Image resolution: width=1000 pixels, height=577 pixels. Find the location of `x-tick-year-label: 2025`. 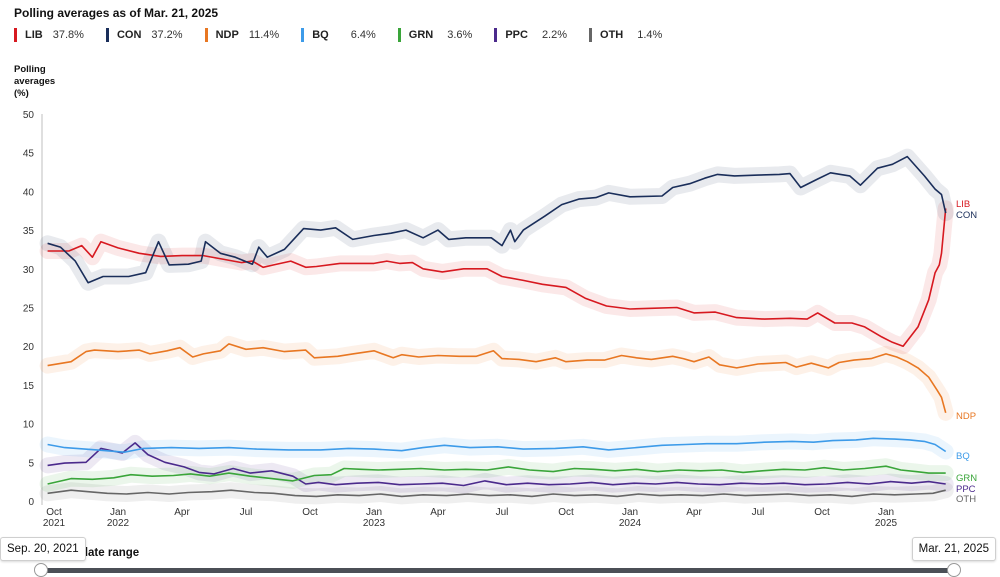

x-tick-year-label: 2025 is located at coordinates (886, 523).